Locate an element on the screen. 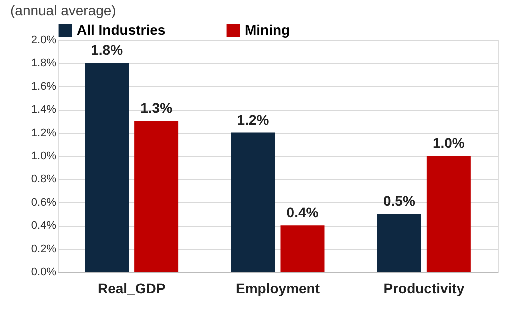 The image size is (520, 311). y-tick-label: 1.8% is located at coordinates (44, 64).